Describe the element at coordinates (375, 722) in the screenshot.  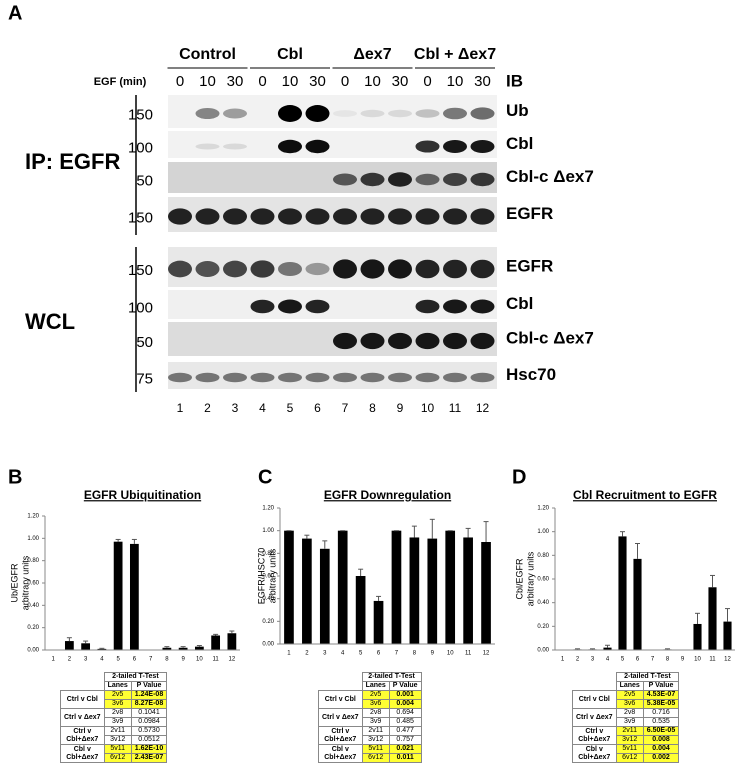
I see `table-cell: 3v9` at that location.